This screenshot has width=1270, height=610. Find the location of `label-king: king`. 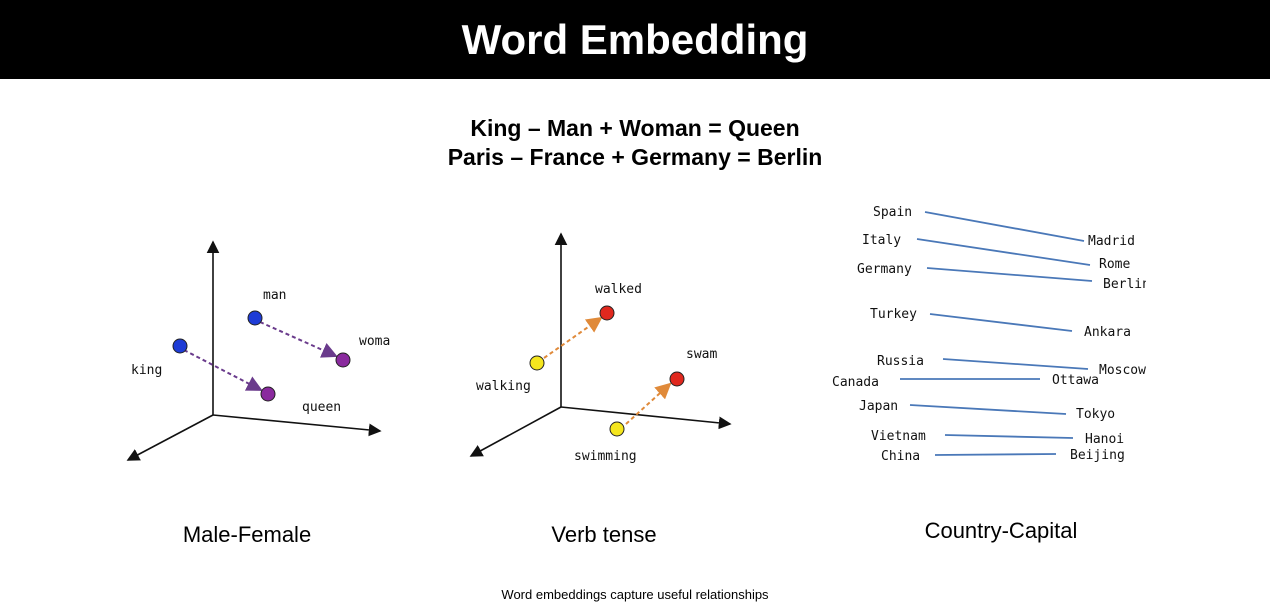

label-king: king is located at coordinates (146, 370).